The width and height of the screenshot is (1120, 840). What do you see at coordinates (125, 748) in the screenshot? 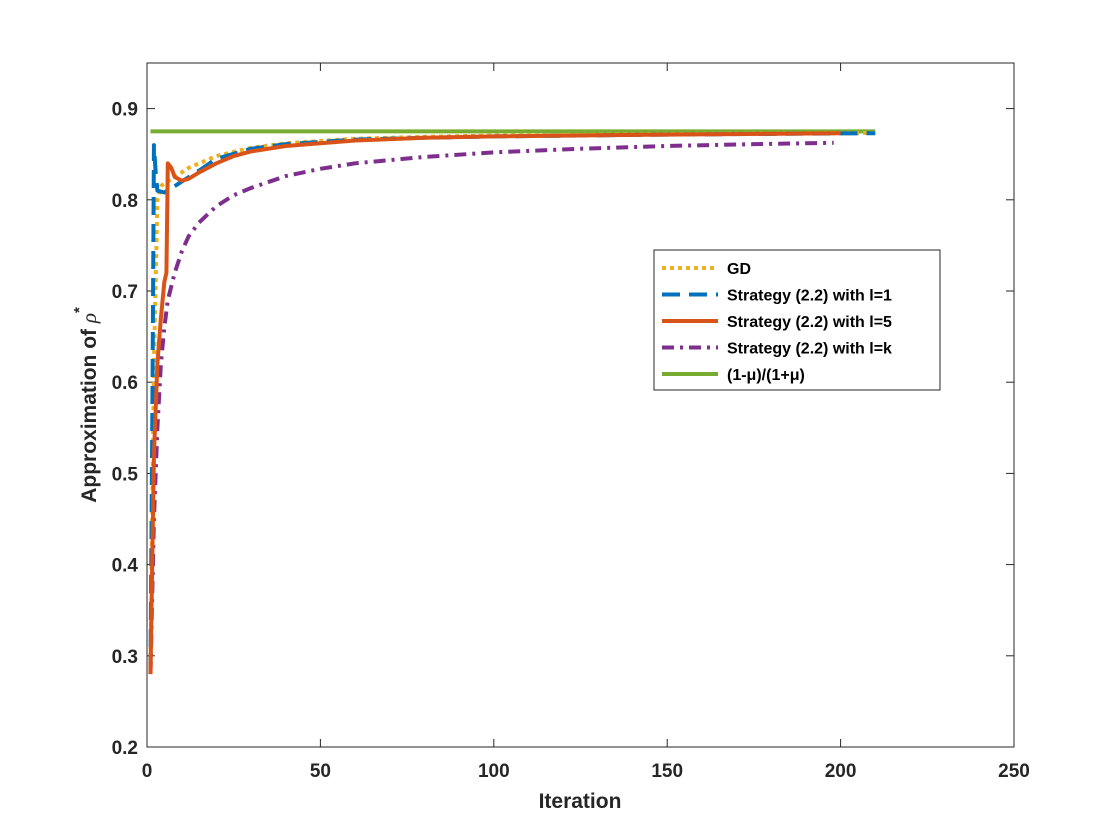
I see `y-tick-label: 0.2` at bounding box center [125, 748].